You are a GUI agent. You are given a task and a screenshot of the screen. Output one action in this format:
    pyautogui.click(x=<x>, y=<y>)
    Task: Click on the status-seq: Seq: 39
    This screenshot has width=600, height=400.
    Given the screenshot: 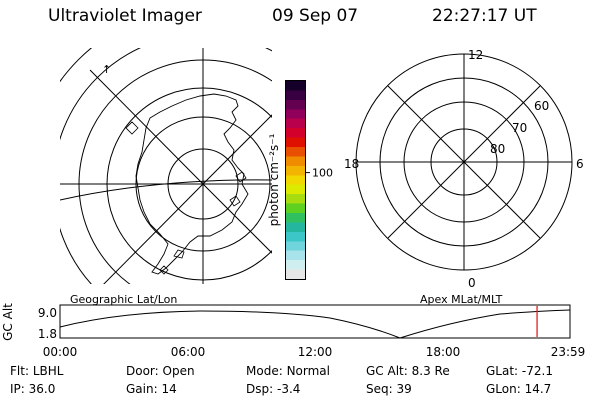 What is the action you would take?
    pyautogui.click(x=389, y=389)
    